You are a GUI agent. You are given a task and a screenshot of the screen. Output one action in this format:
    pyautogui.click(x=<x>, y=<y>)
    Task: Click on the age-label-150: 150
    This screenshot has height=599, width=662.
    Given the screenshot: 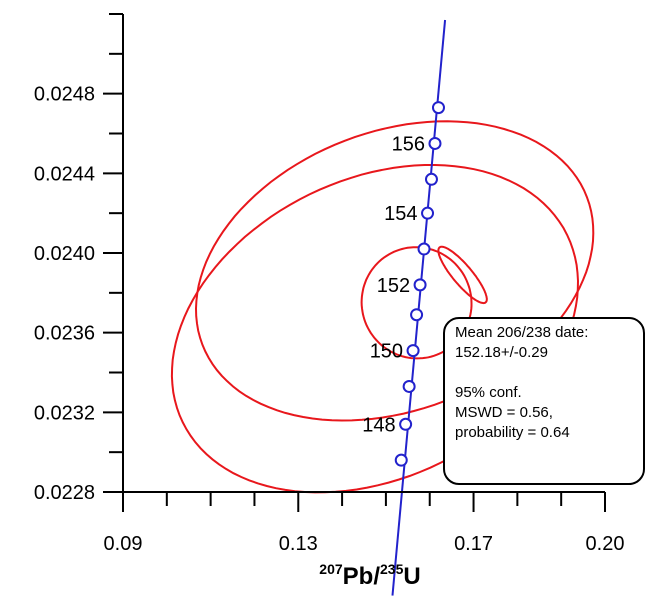 What is the action you would take?
    pyautogui.click(x=386, y=352)
    